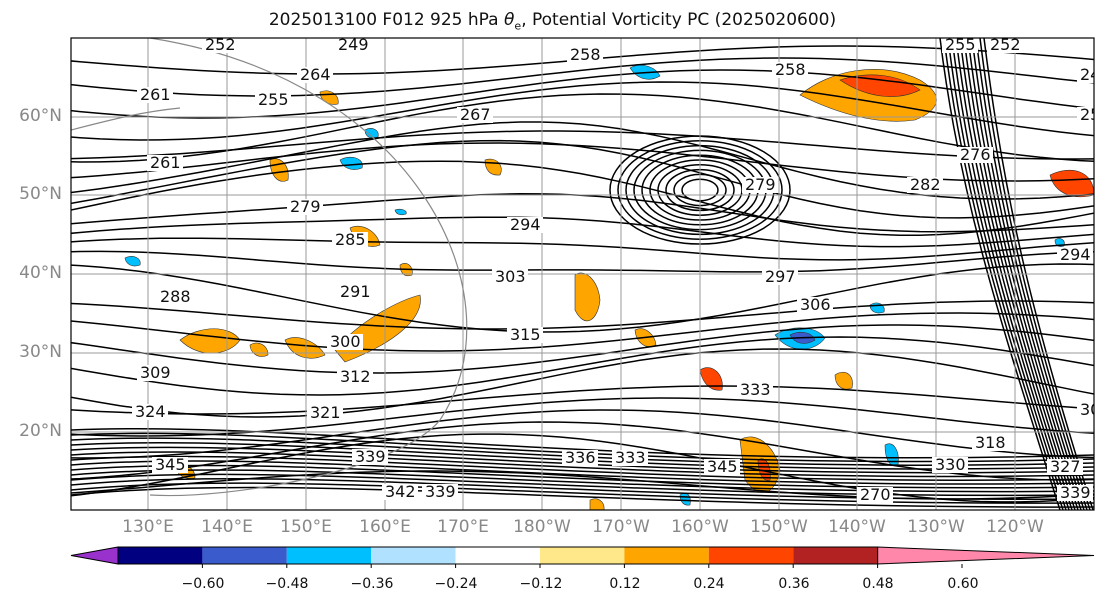 The height and width of the screenshot is (603, 1105). Describe the element at coordinates (148, 527) in the screenshot. I see `lon-label: 130°E` at that location.